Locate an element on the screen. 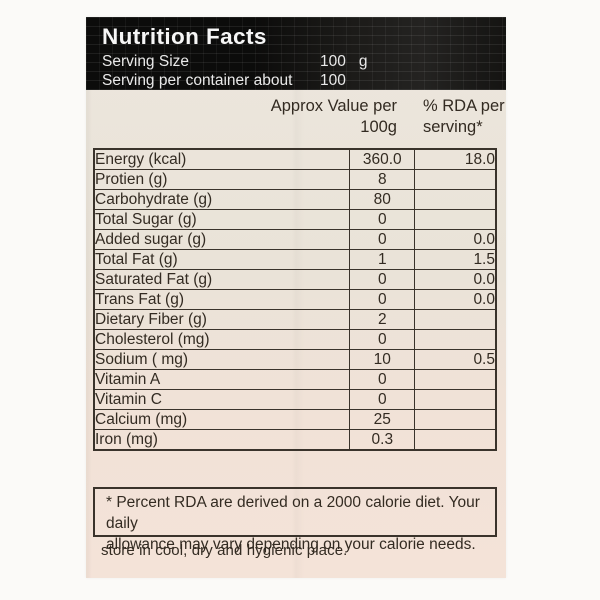 The image size is (600, 600). nutrient-row: Saturated Fat (g) 0 0.0 is located at coordinates (295, 279).